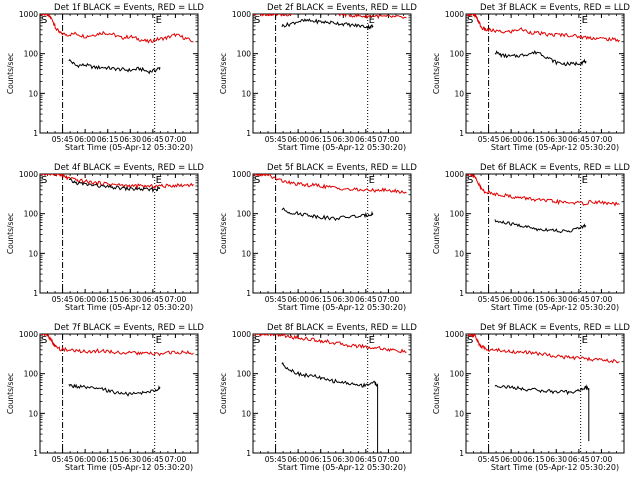  What do you see at coordinates (129, 168) in the screenshot?
I see `panel-title: Det 4f BLACK = Events, RED = LLD` at bounding box center [129, 168].